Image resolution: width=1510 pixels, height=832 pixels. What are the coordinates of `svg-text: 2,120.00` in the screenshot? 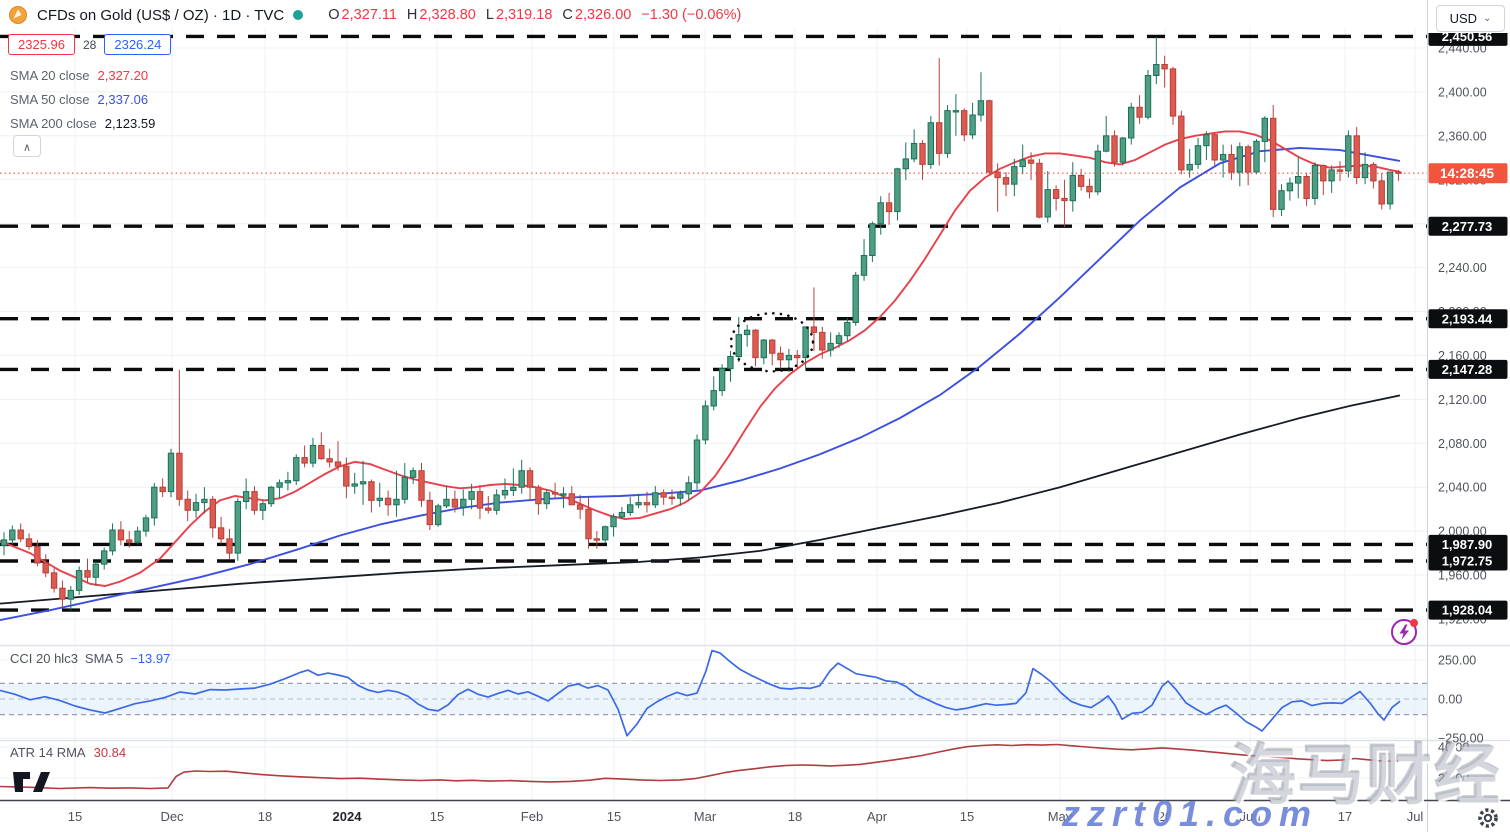 It's located at (1462, 400).